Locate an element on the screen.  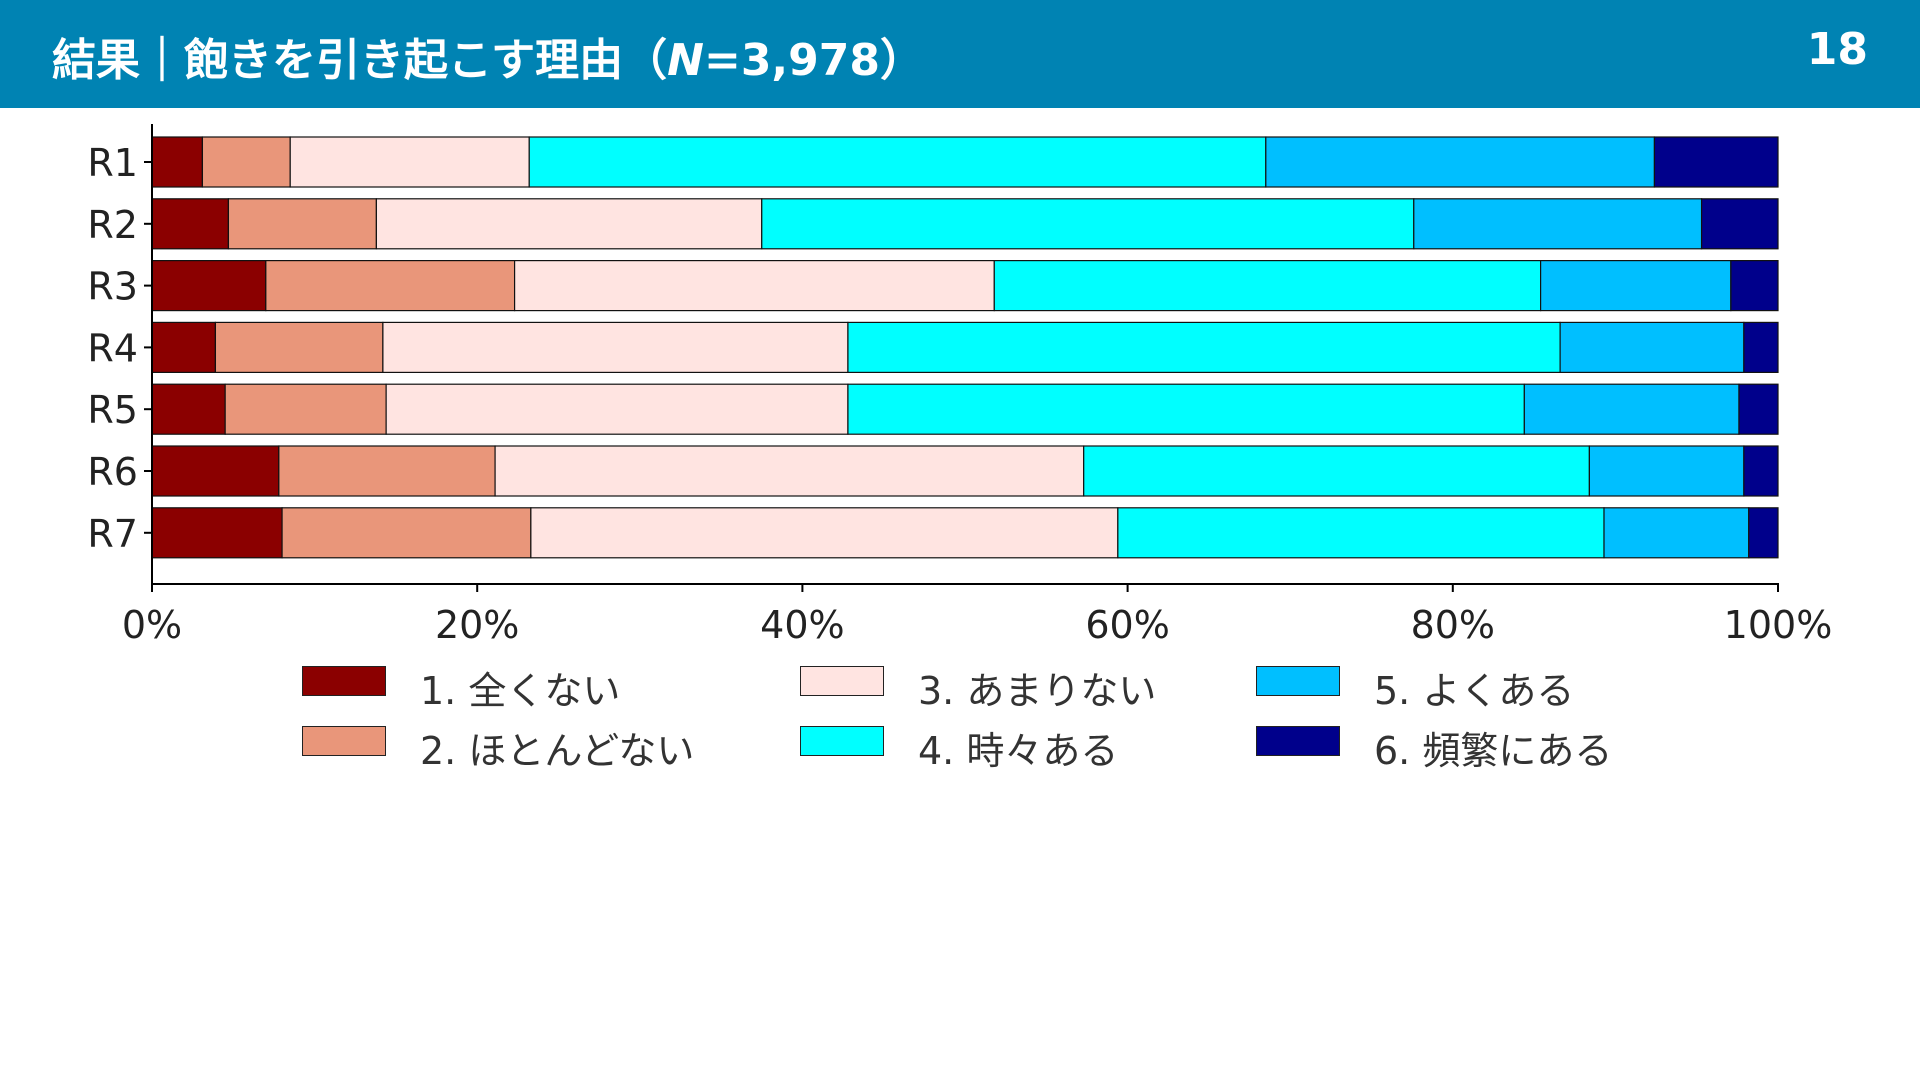
y-tick-label: R6 is located at coordinates (112, 472).